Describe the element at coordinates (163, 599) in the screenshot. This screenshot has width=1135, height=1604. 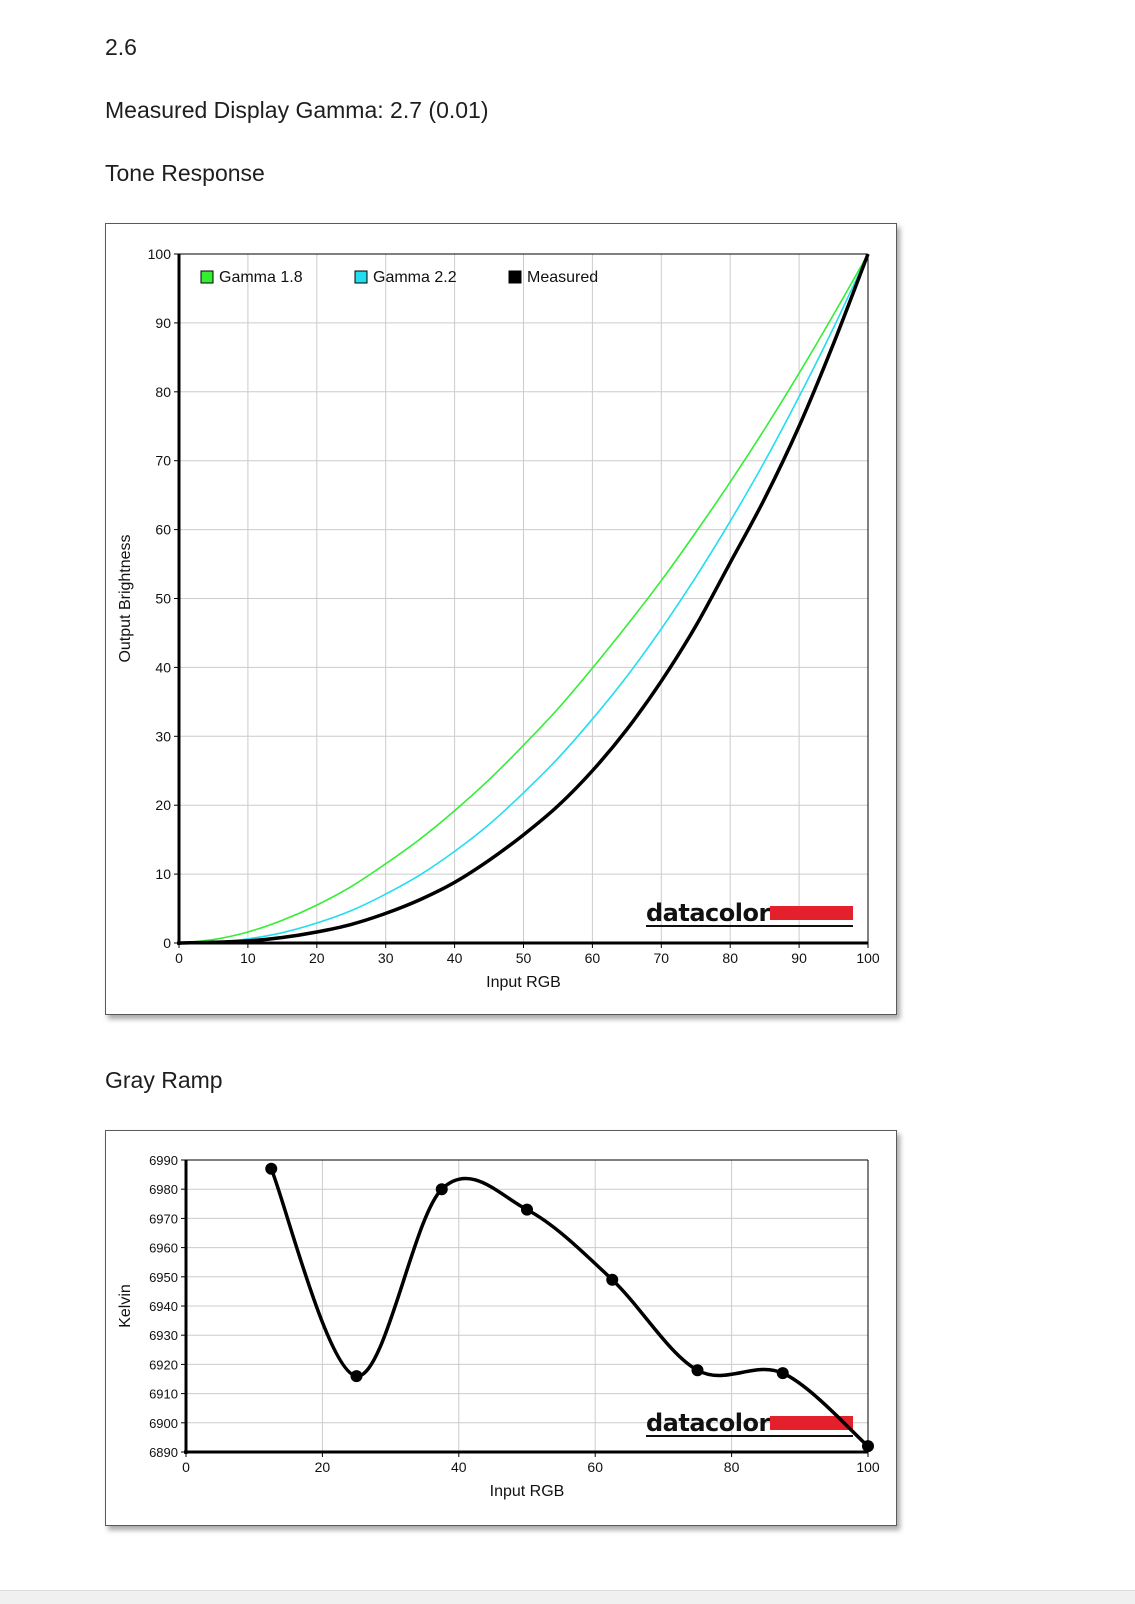
I see `y-tick-label: 50` at that location.